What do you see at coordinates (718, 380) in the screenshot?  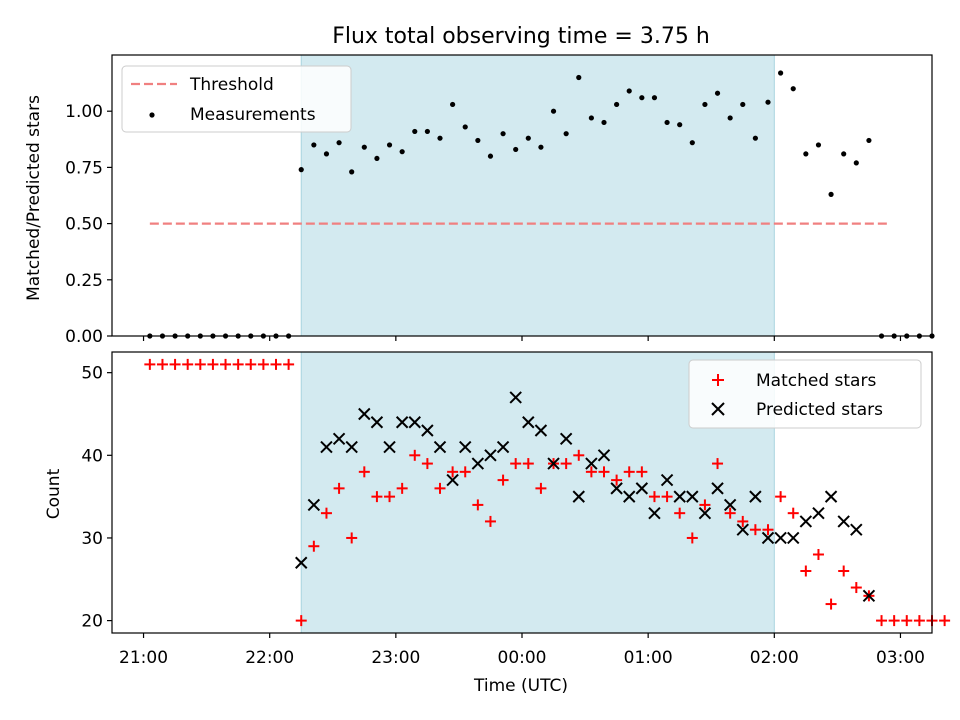 I see `legend-matched-swatch` at bounding box center [718, 380].